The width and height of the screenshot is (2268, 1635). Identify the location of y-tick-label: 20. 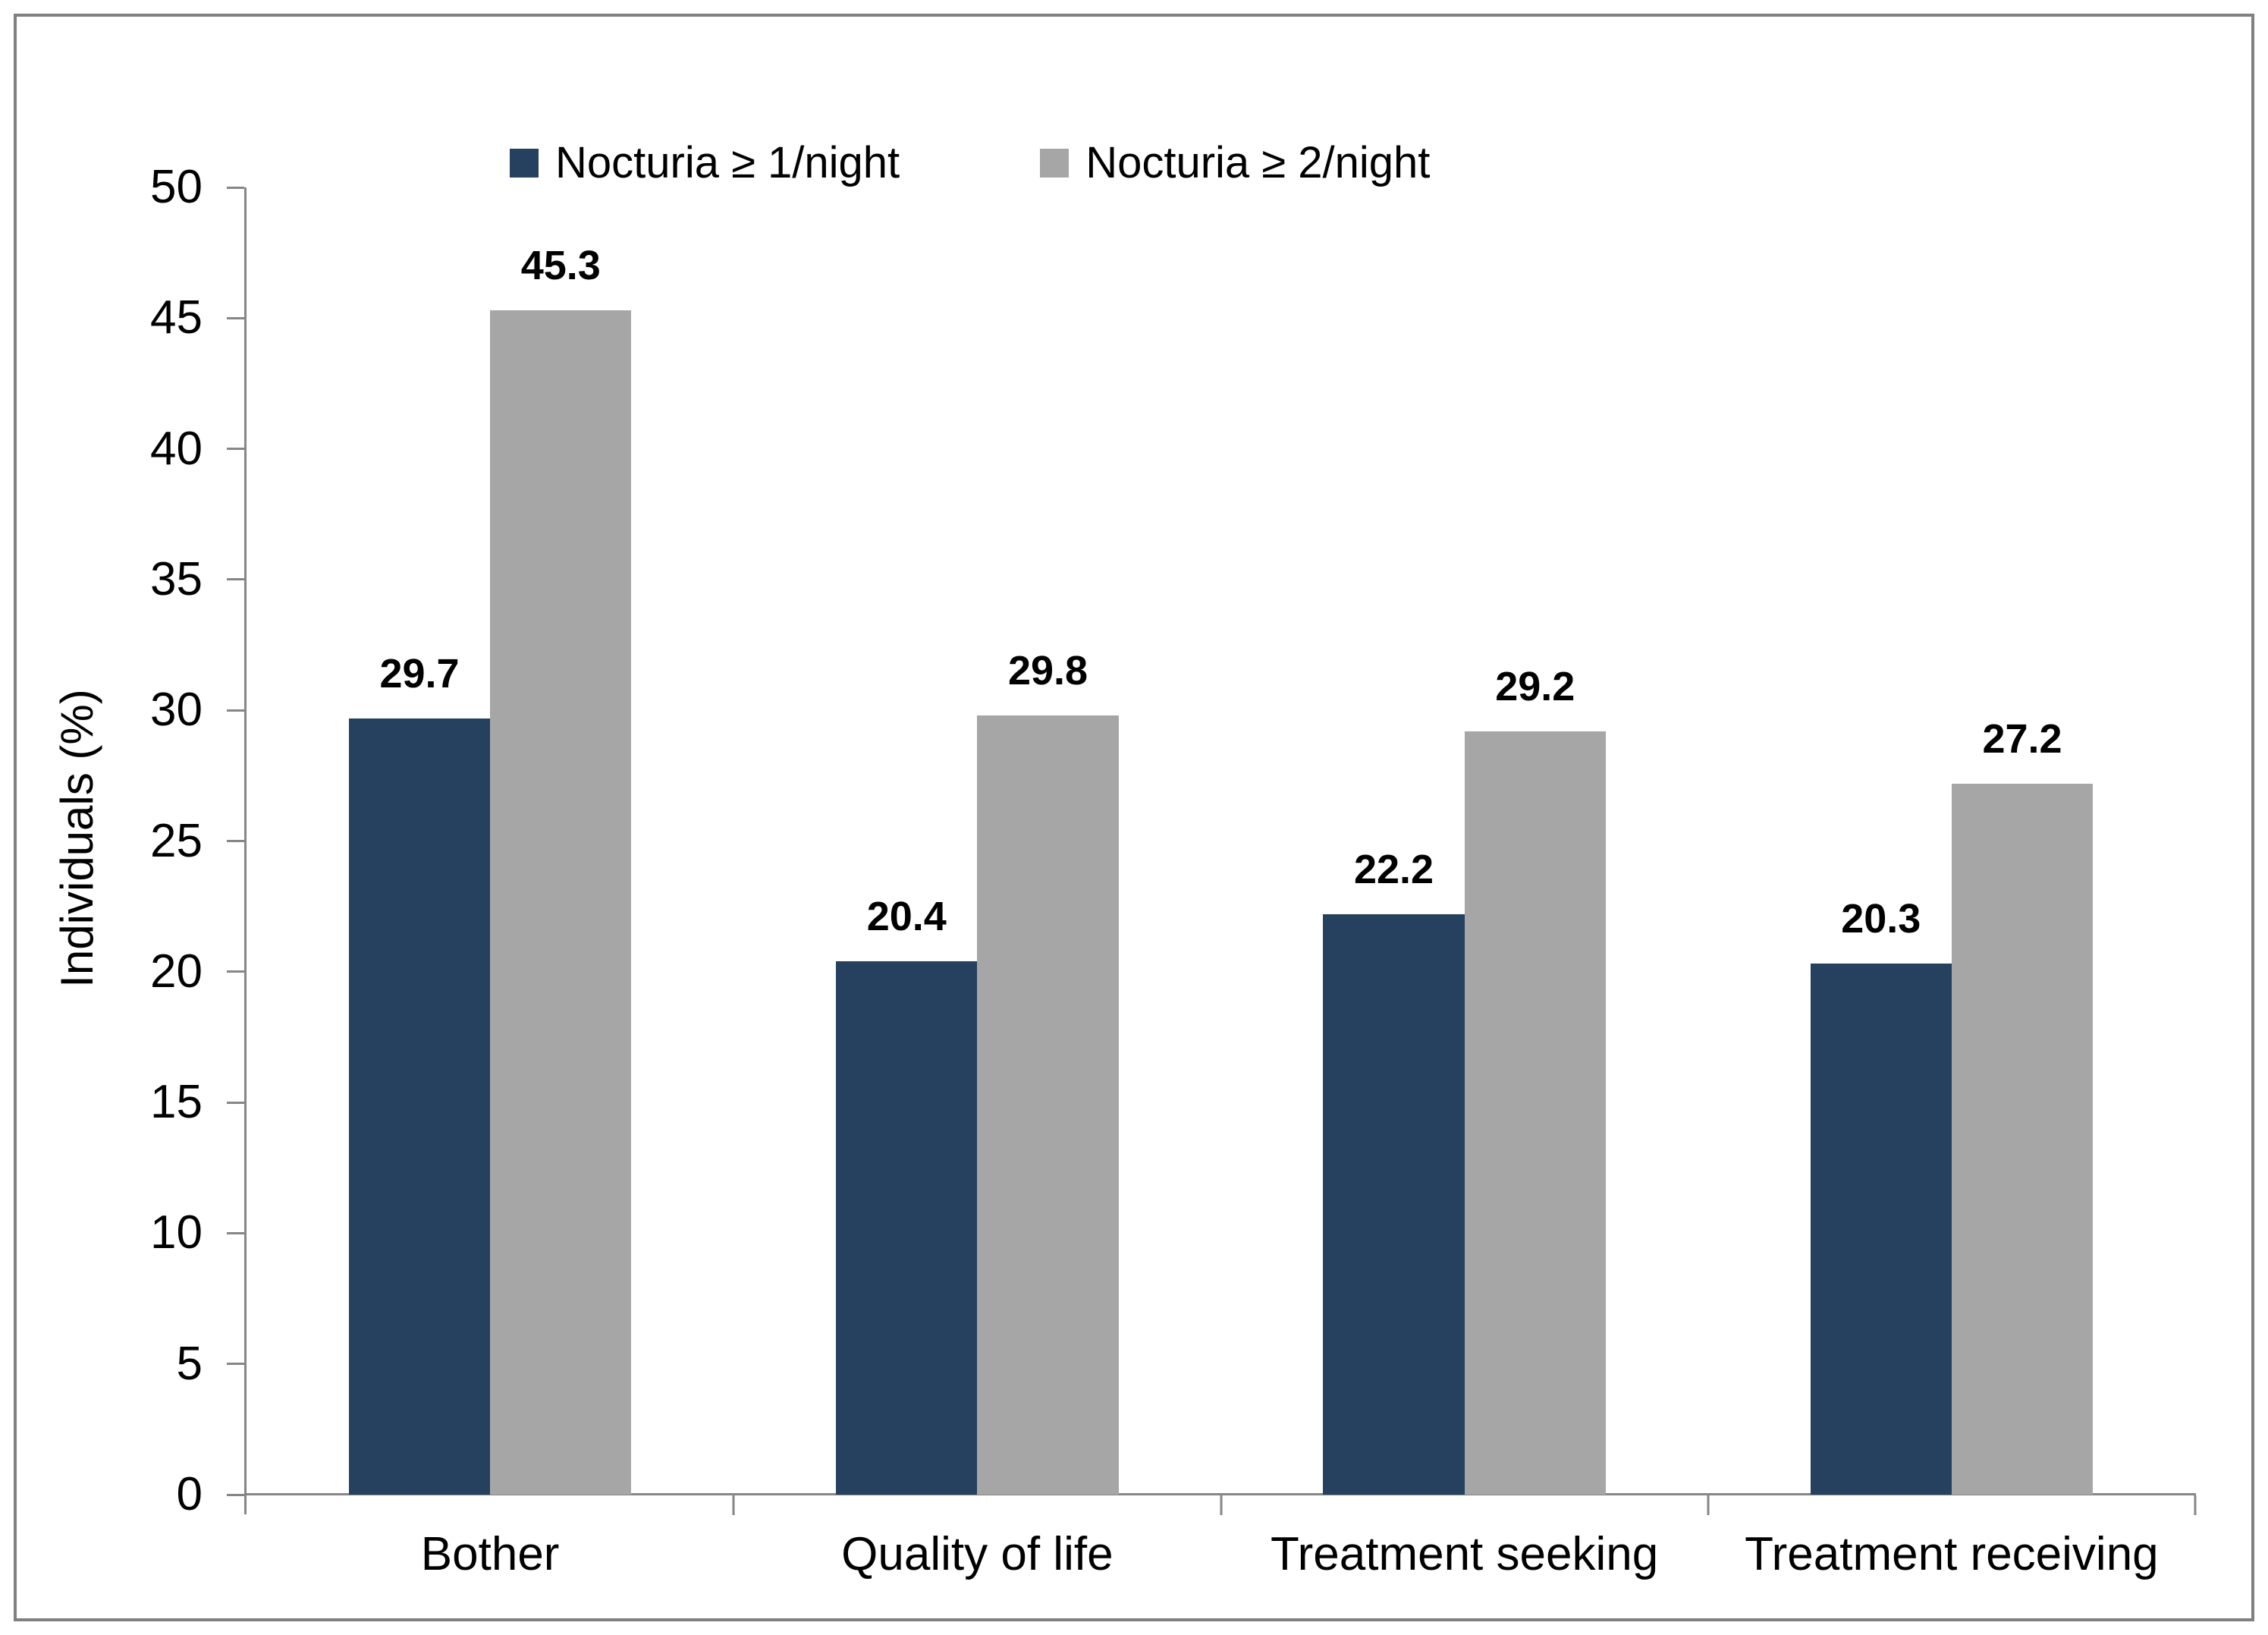
(176, 971).